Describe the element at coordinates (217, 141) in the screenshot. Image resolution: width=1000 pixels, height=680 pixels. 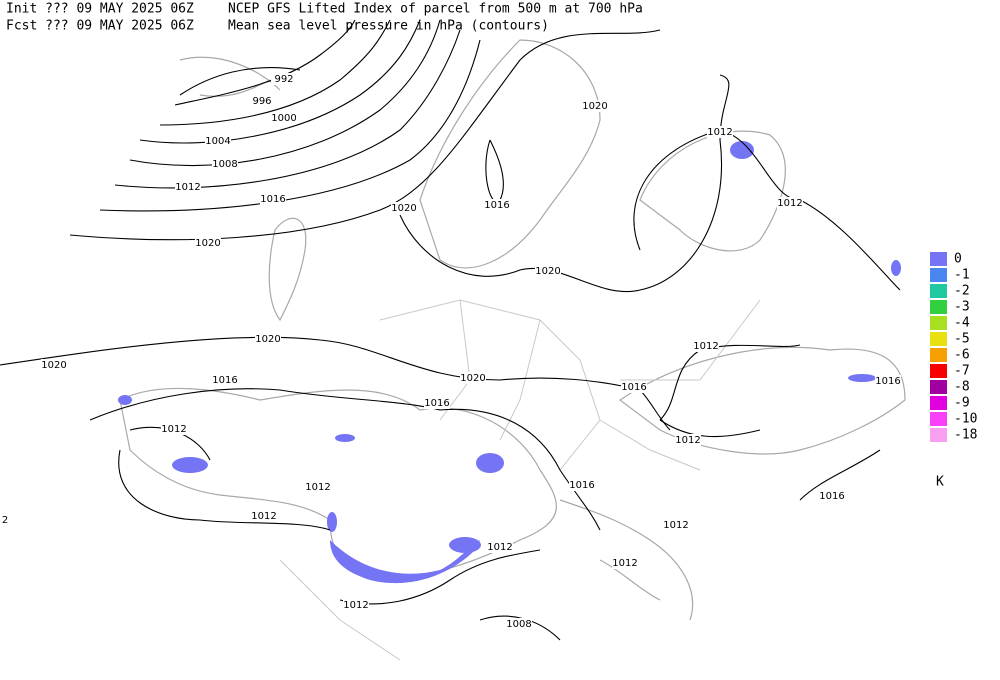
I see `contour-label: 1004` at that location.